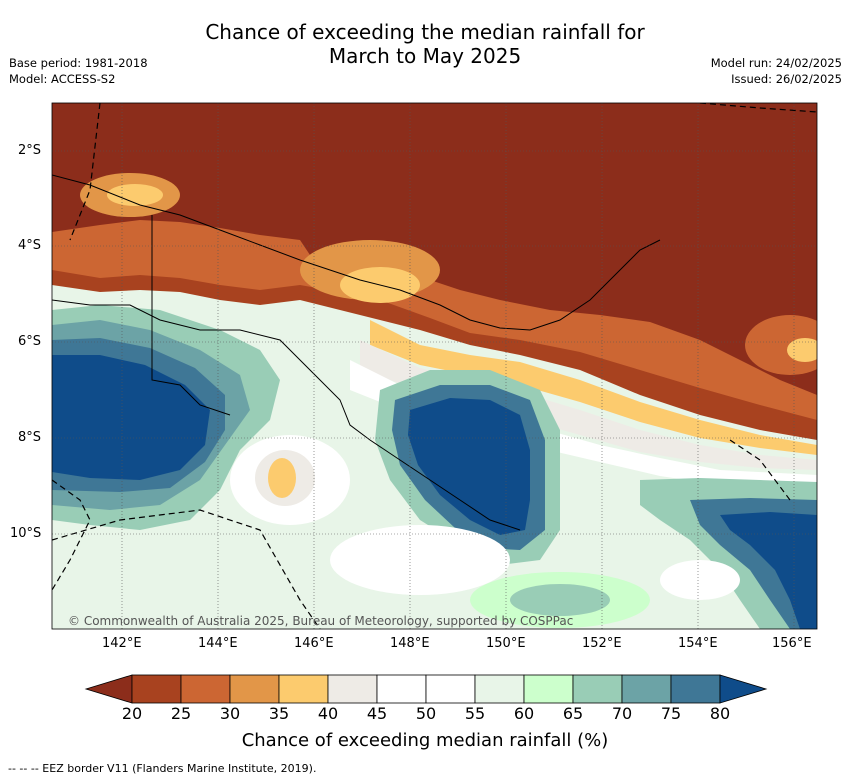 This screenshot has width=850, height=781. What do you see at coordinates (181, 713) in the screenshot?
I see `colorbar-tick-25: 25` at bounding box center [181, 713].